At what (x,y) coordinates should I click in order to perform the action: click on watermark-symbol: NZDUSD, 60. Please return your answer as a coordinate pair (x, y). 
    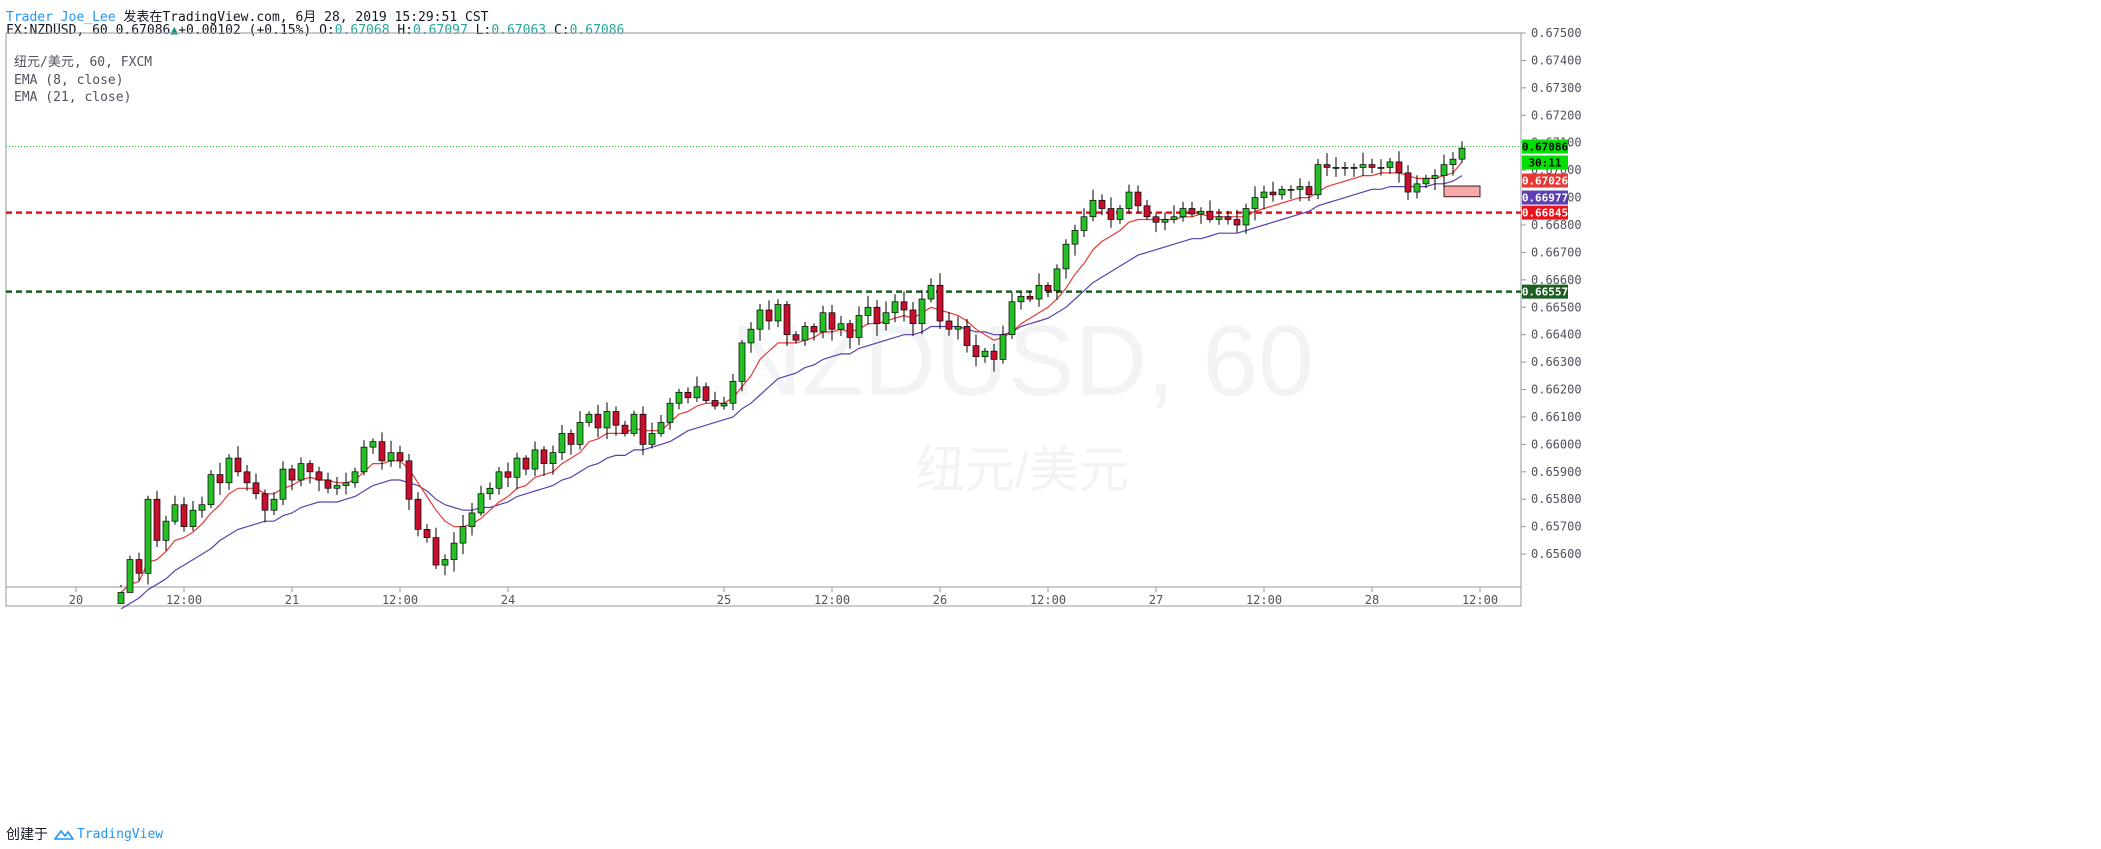
    Looking at the image, I should click on (1021, 361).